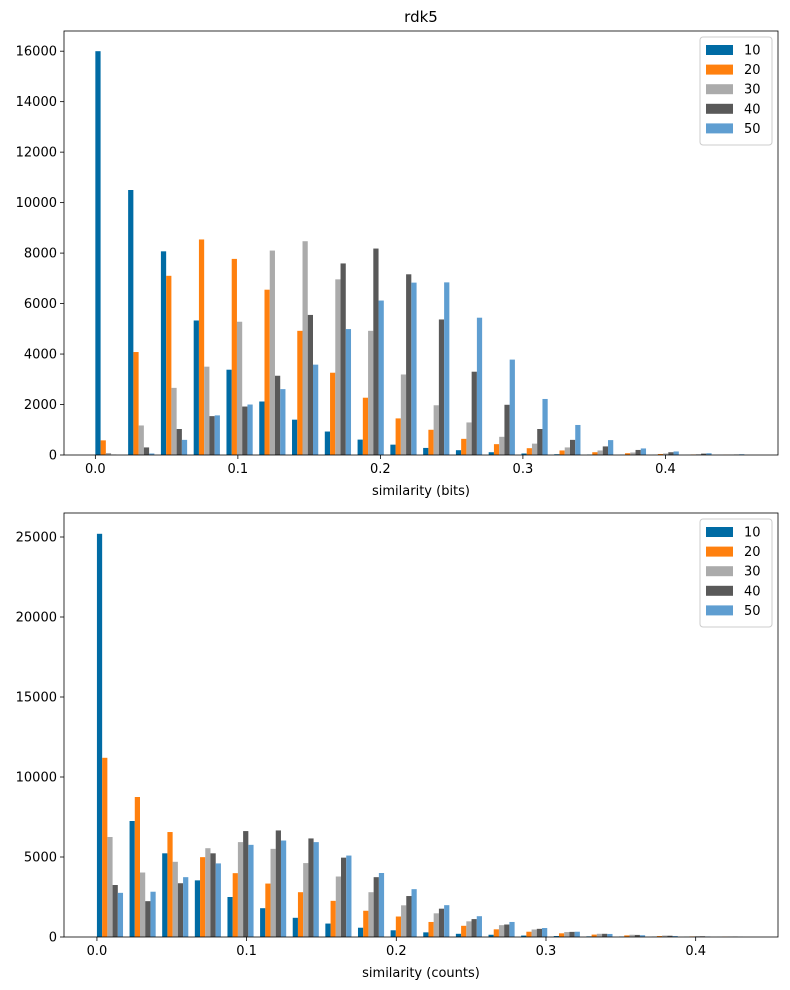 This screenshot has height=990, width=790. I want to click on y-tick-label: 14000, so click(36, 102).